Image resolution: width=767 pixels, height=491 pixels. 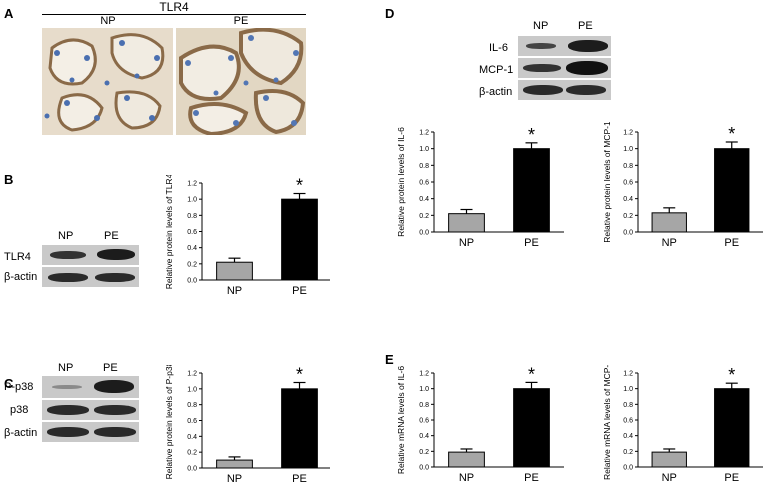 I want to click on y-axis-label: Relative mRNA levels of MCP-1, so click(x=607, y=422).